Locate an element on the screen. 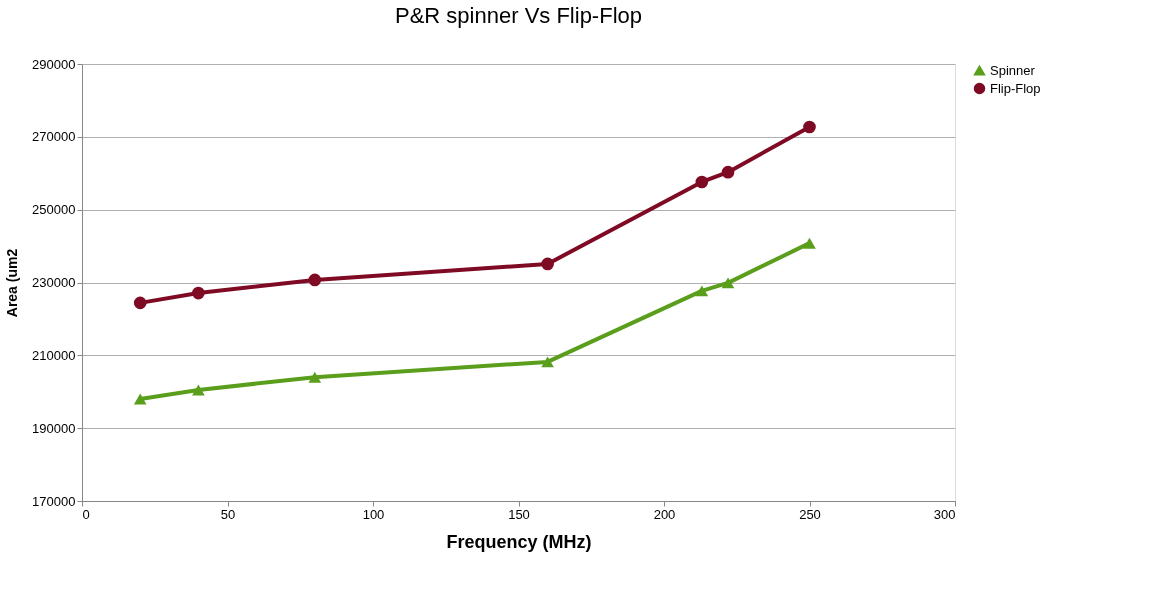  x-axis-title: Frequency (MHz) is located at coordinates (519, 541).